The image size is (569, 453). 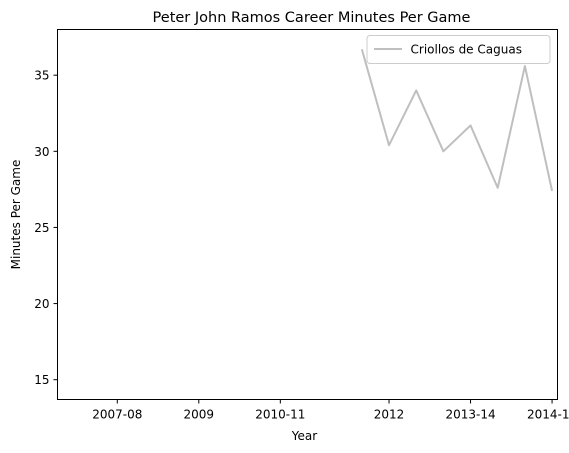 I want to click on legend: Criollos de Caguas, so click(x=458, y=49).